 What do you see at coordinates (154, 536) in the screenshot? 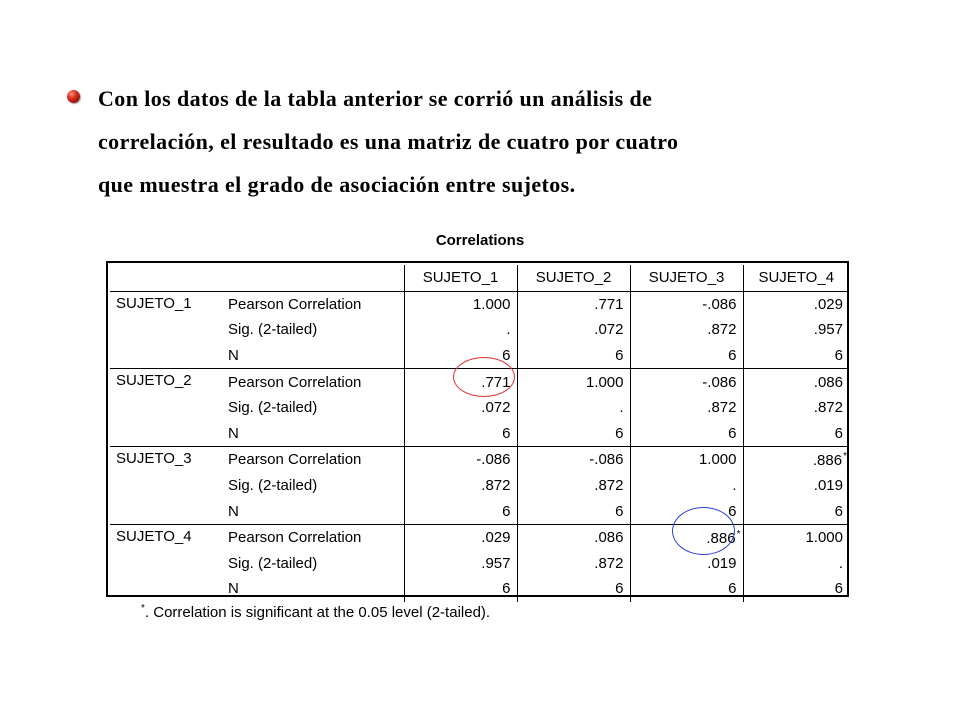
I see `row-variable-label: SUJETO_4` at bounding box center [154, 536].